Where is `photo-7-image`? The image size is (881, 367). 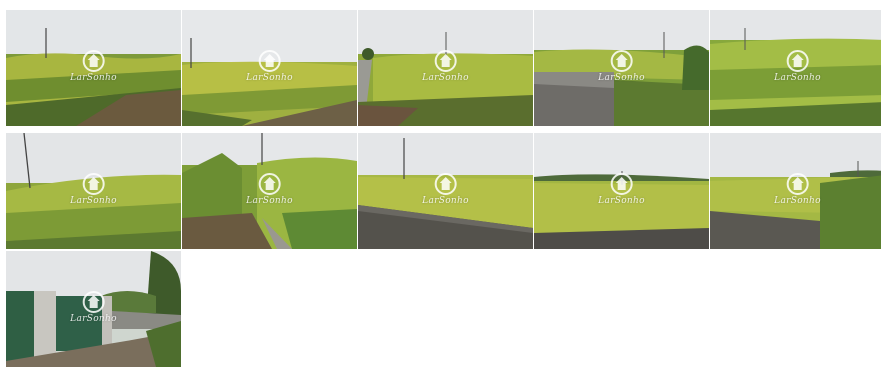
photo-7-image is located at coordinates (269, 191).